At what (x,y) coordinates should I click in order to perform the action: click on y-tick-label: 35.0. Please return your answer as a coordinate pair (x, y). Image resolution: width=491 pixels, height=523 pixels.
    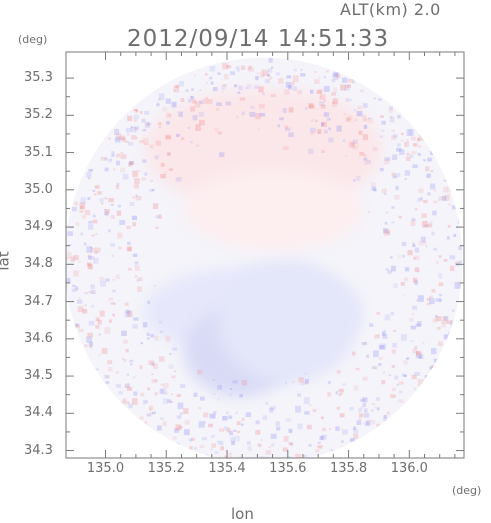
    Looking at the image, I should click on (38, 189).